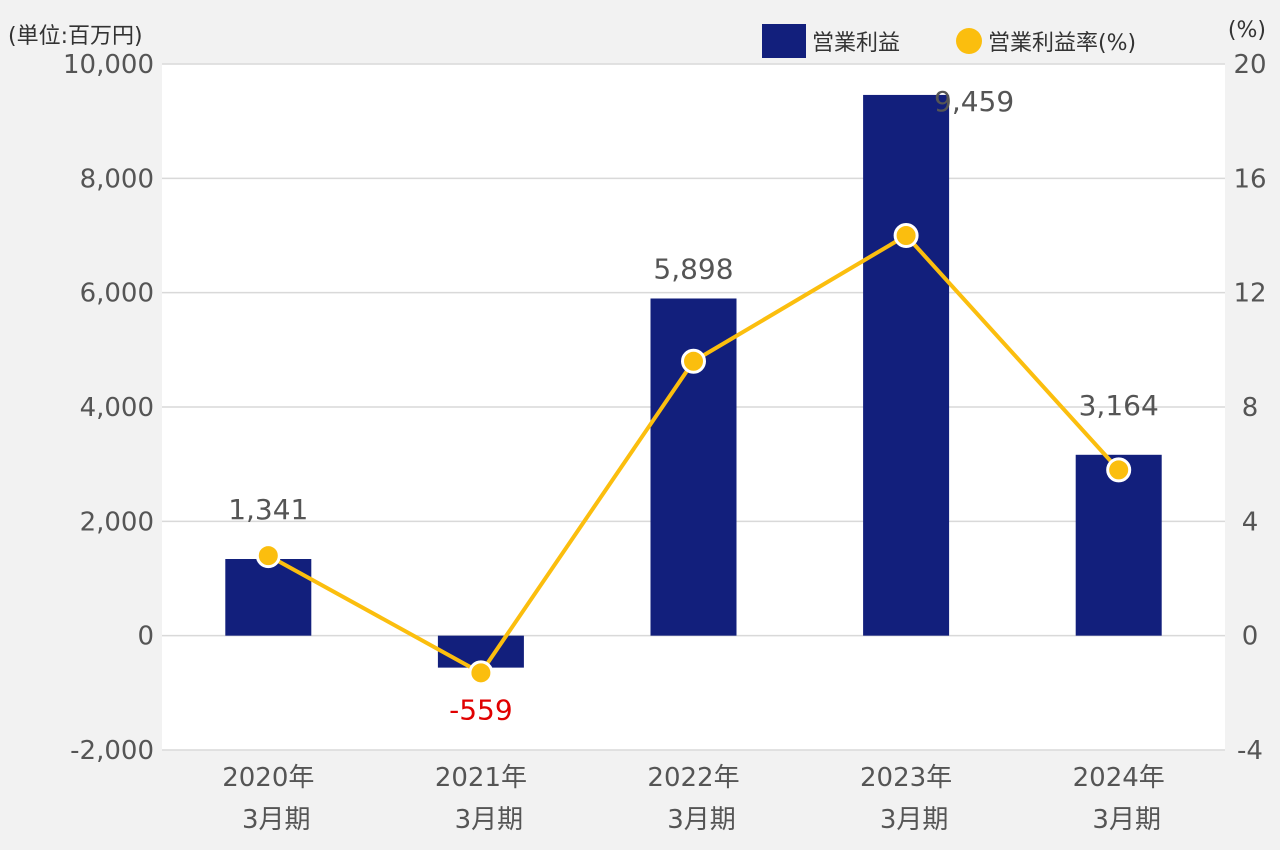 Image resolution: width=1280 pixels, height=850 pixels. What do you see at coordinates (1250, 408) in the screenshot?
I see `y-right-tick-label: 8` at bounding box center [1250, 408].